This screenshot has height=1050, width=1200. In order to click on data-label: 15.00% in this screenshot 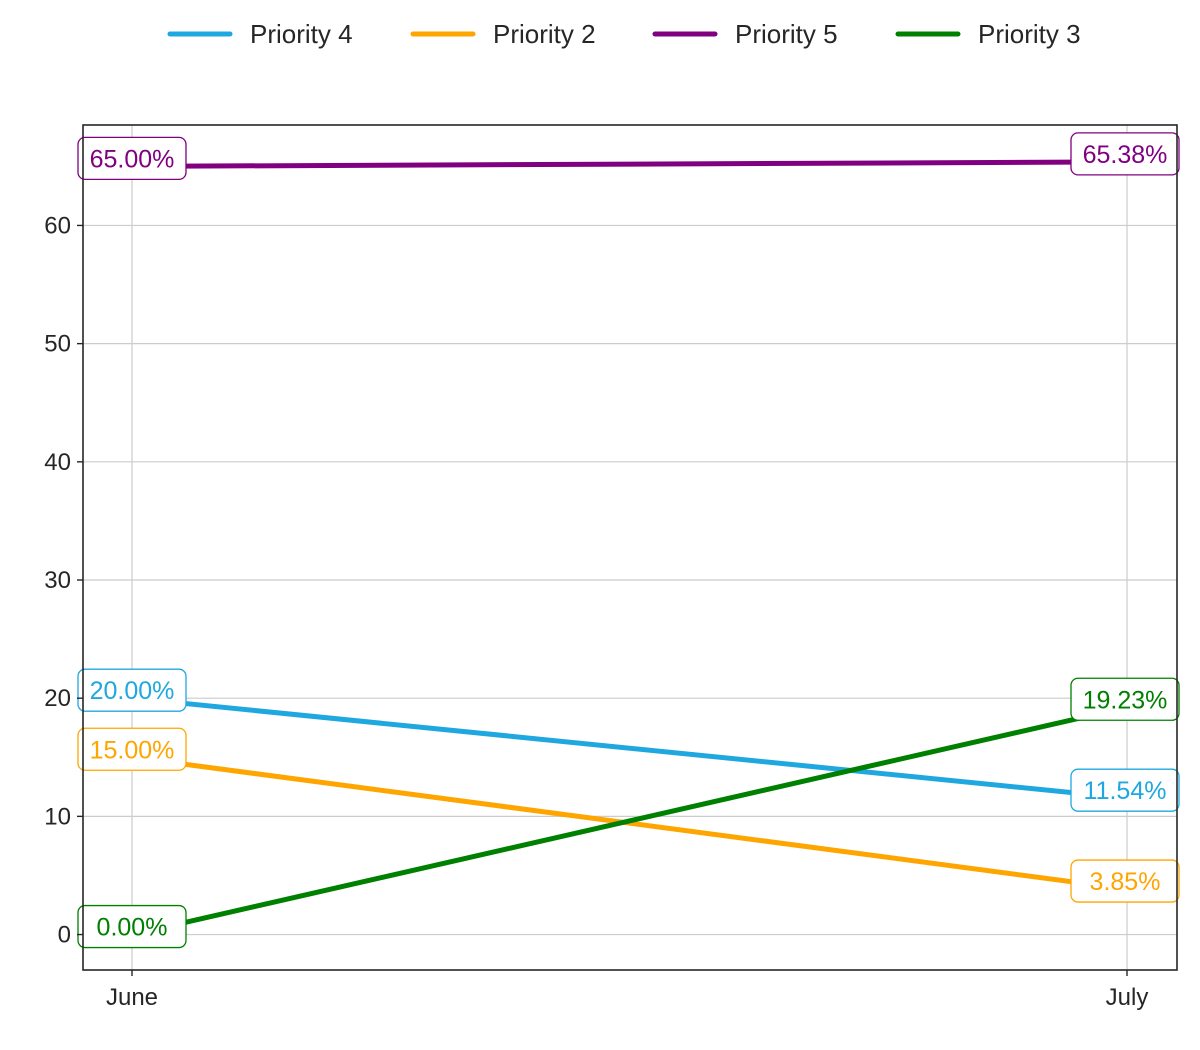, I will do `click(132, 749)`.